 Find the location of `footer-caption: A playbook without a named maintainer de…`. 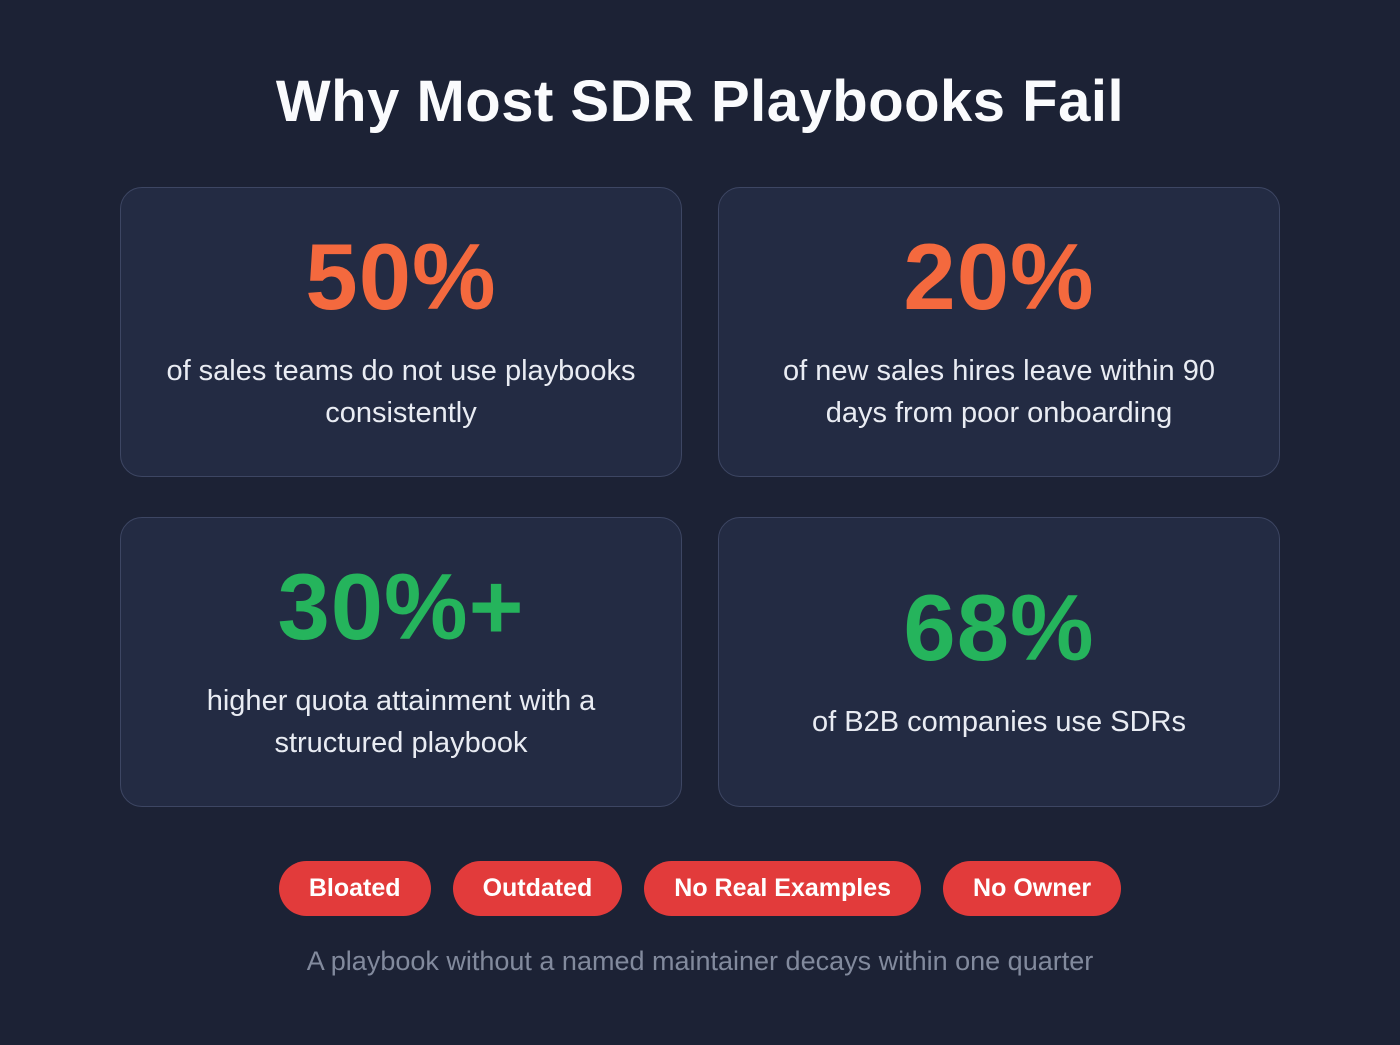

footer-caption: A playbook without a named maintainer de… is located at coordinates (700, 961).